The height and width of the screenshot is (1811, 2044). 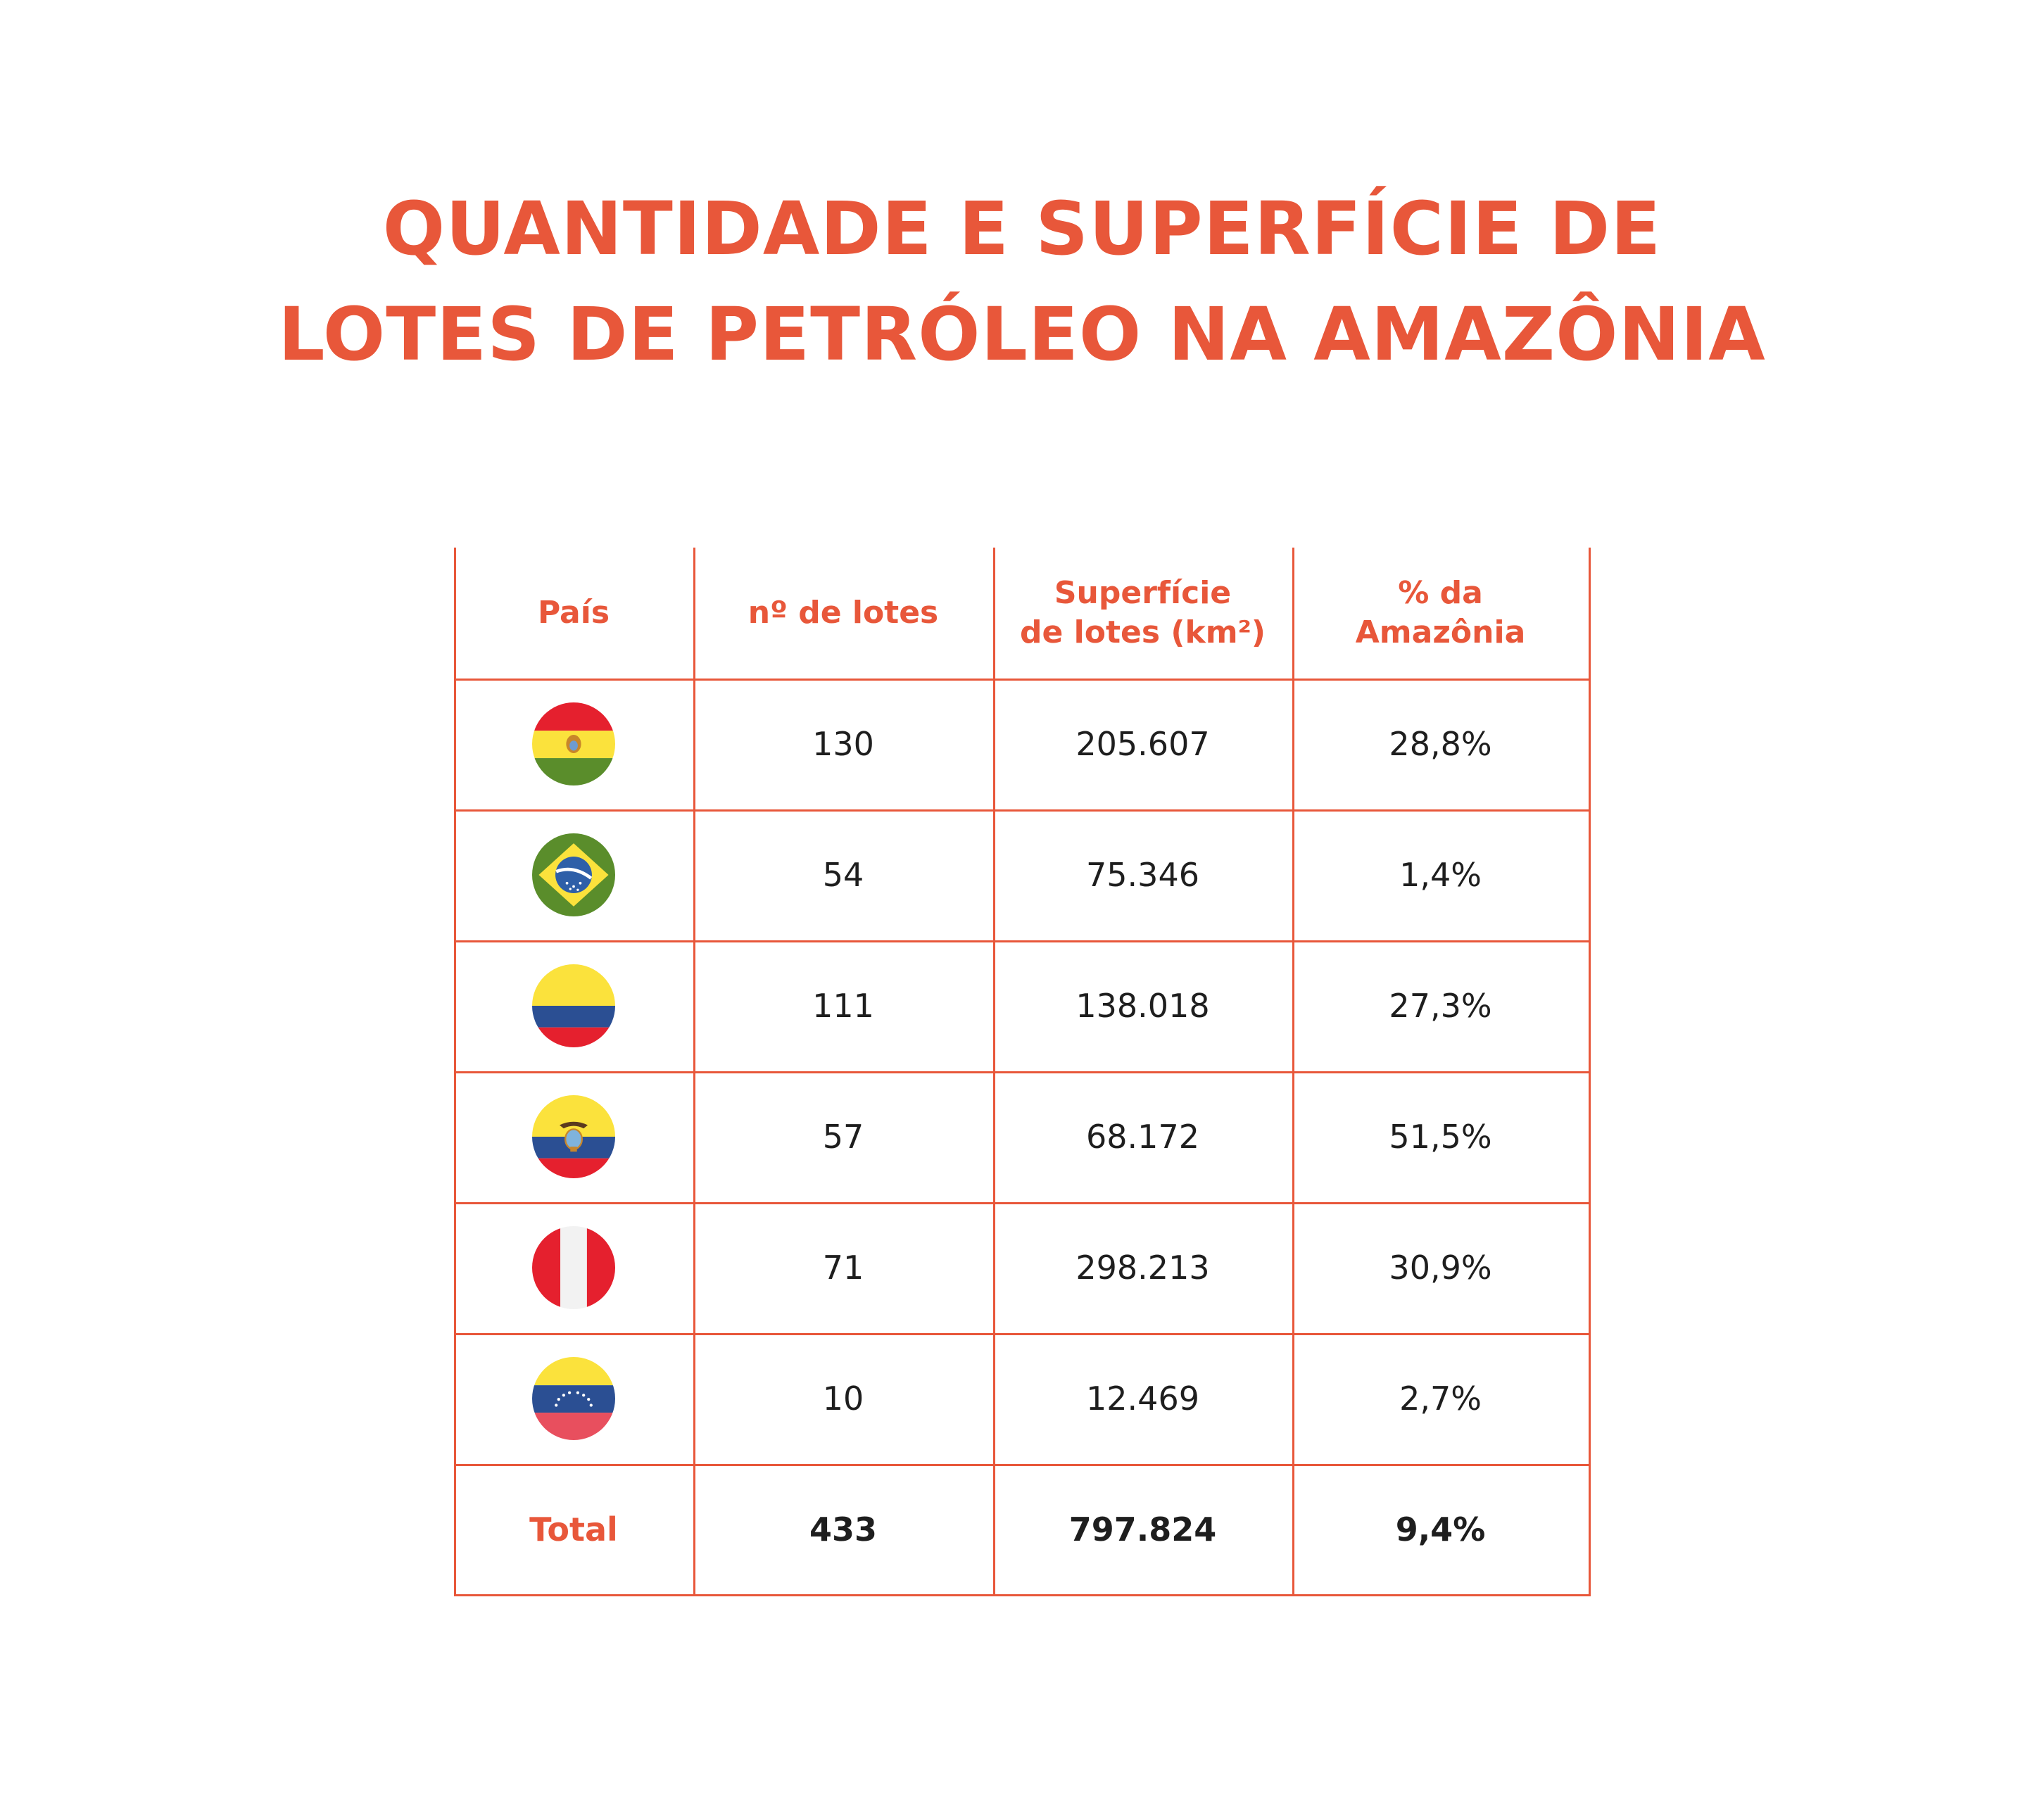 I want to click on header-pais: País, so click(x=573, y=613).